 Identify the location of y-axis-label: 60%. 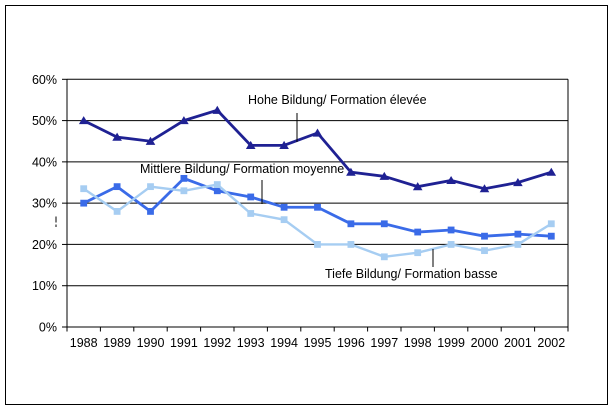
(44, 80).